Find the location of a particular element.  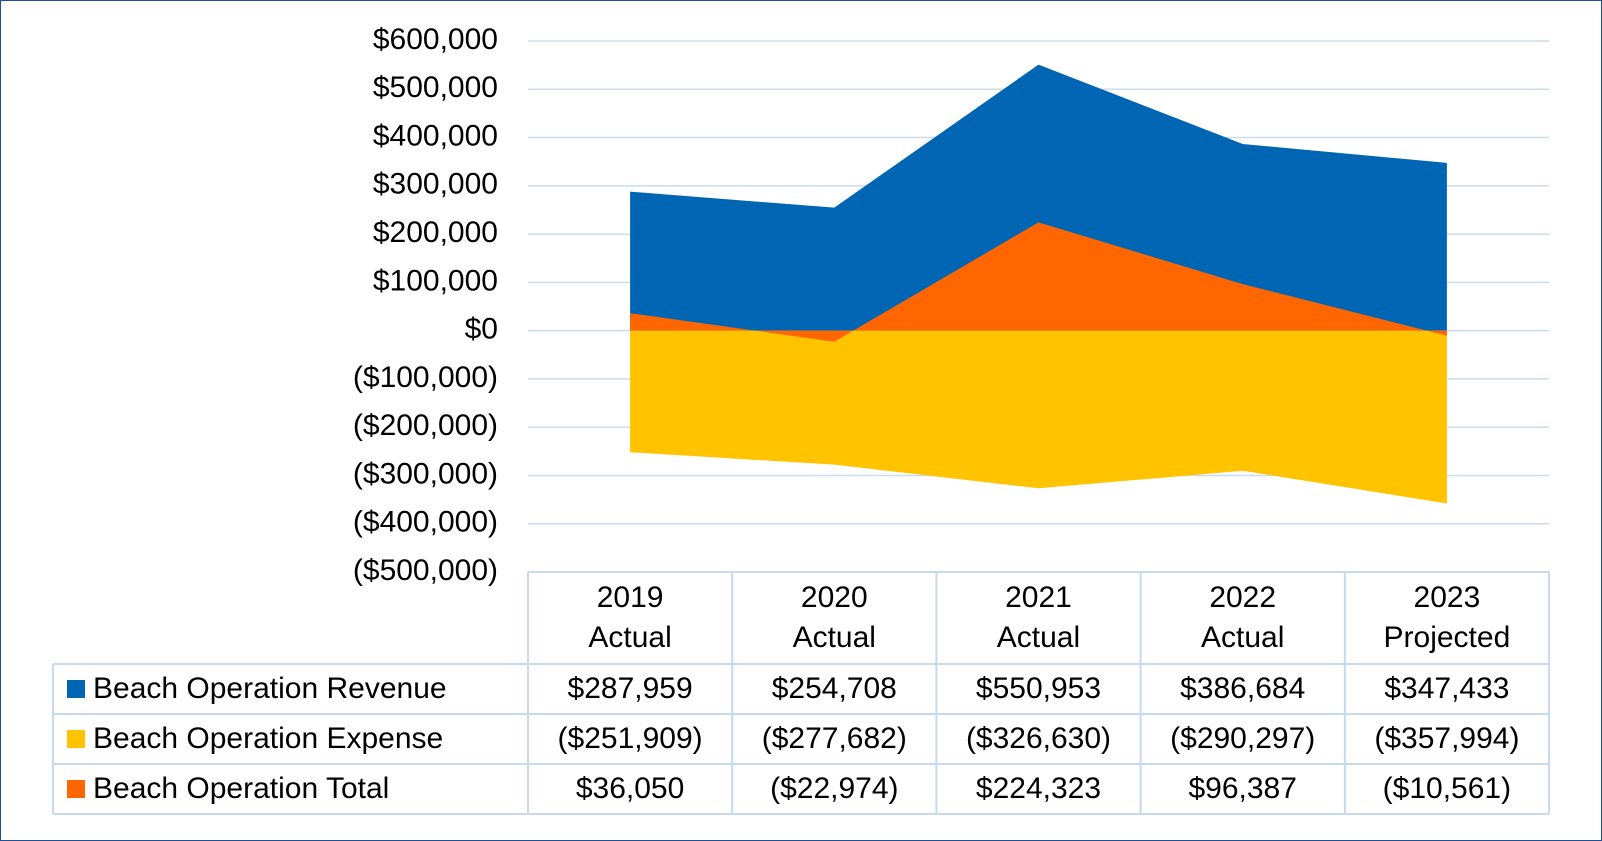

category-label: 2022 Actual is located at coordinates (1243, 618).